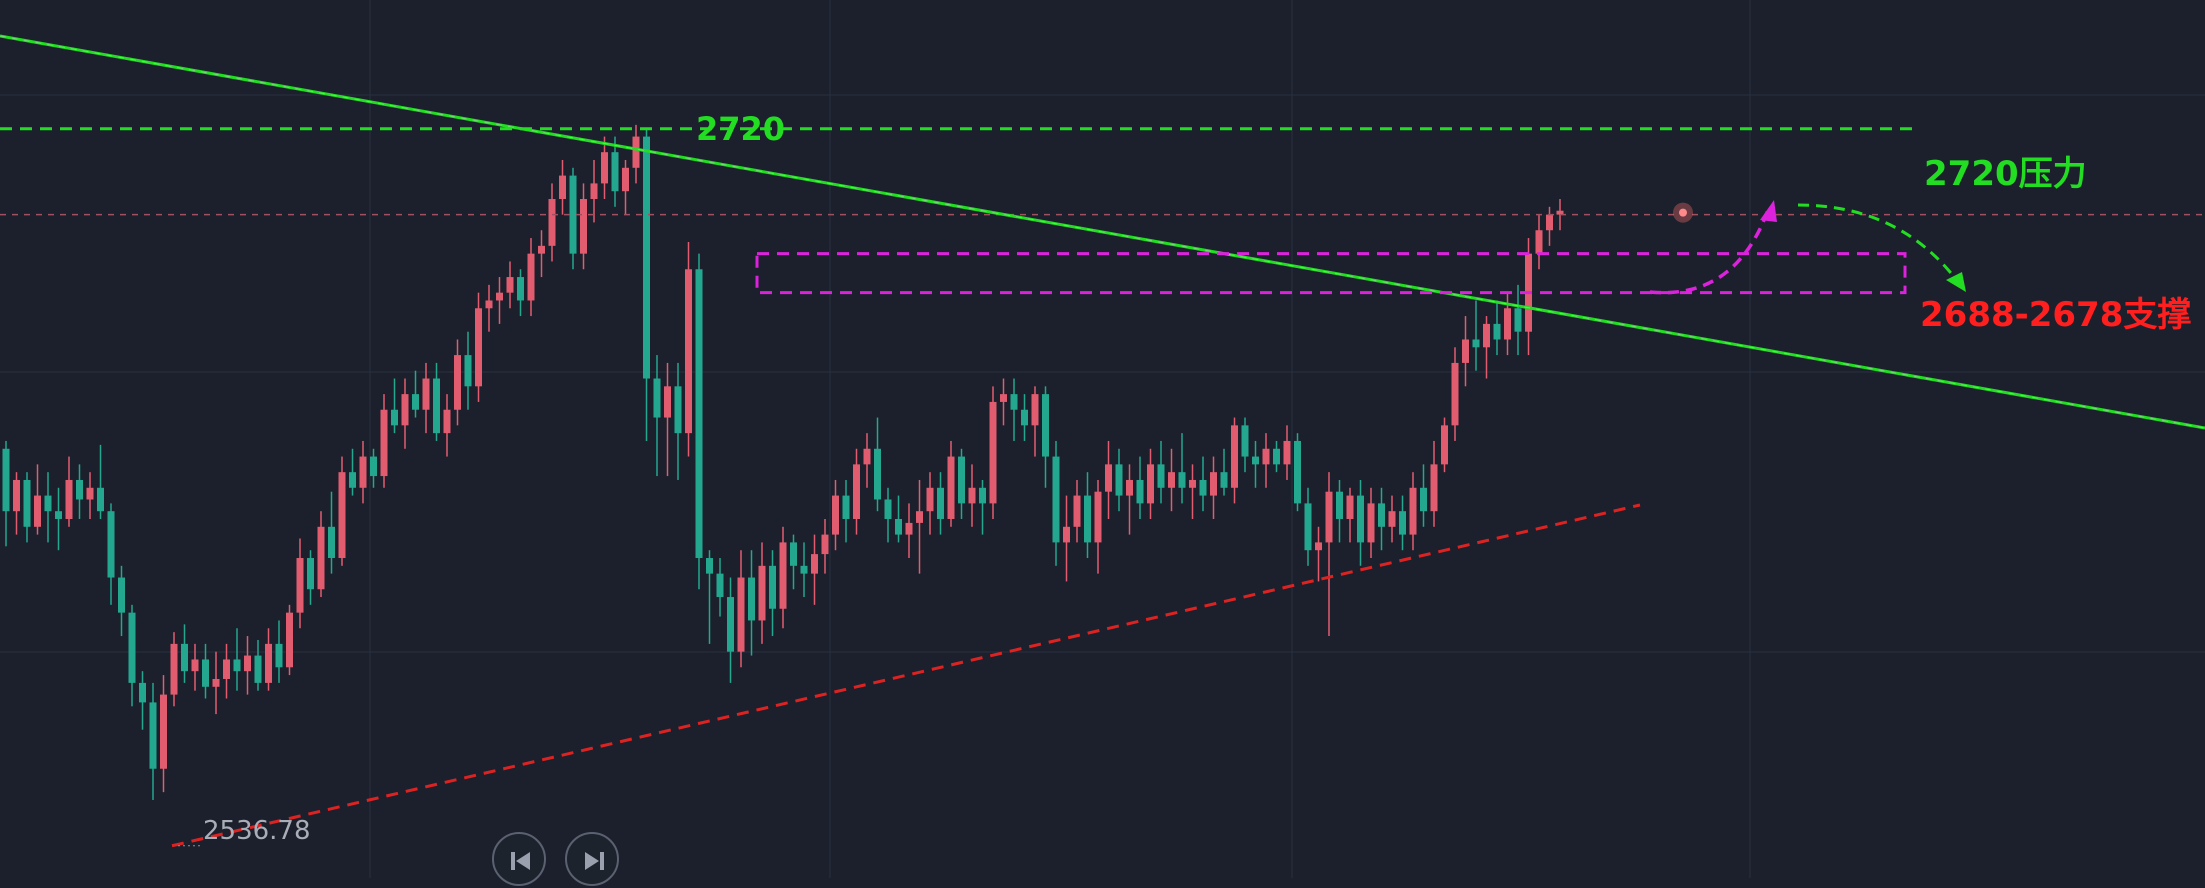 Image resolution: width=2205 pixels, height=888 pixels. Describe the element at coordinates (2056, 315) in the screenshot. I see `support-label: 2688-2678支撑` at that location.